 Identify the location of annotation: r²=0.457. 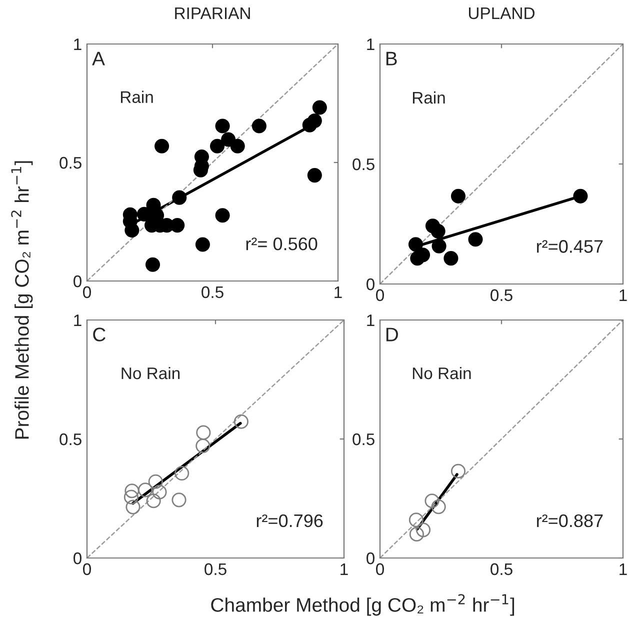
(570, 246).